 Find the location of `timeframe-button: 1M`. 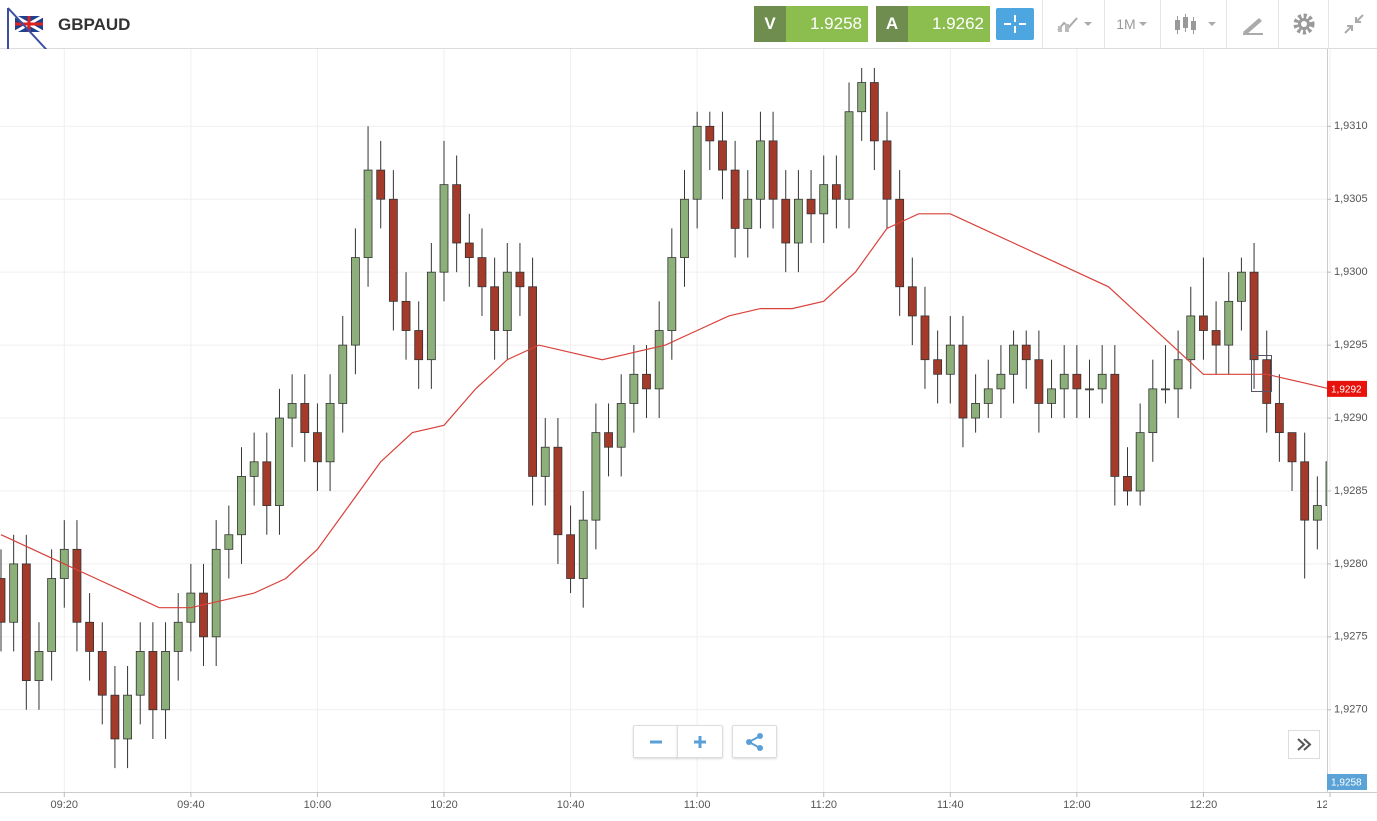

timeframe-button: 1M is located at coordinates (1132, 24).